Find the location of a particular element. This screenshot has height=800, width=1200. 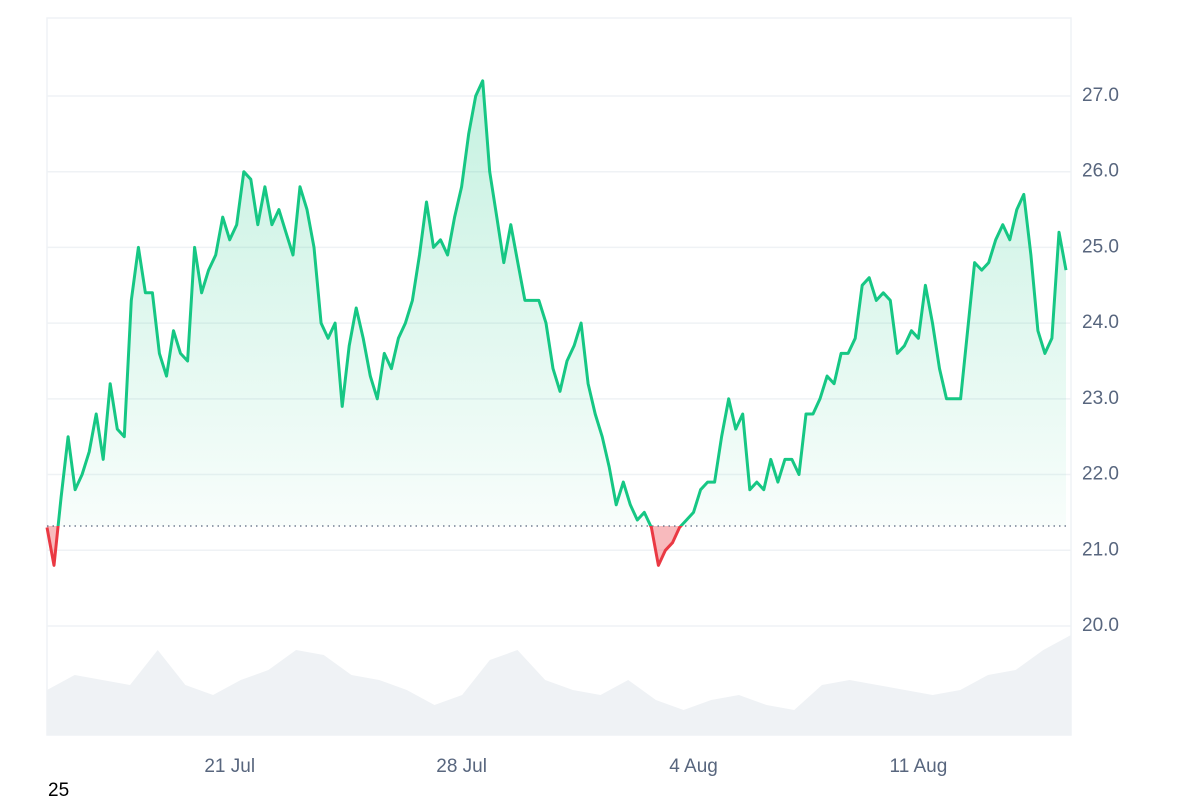

y-tick-label: 23.0 is located at coordinates (1100, 398).